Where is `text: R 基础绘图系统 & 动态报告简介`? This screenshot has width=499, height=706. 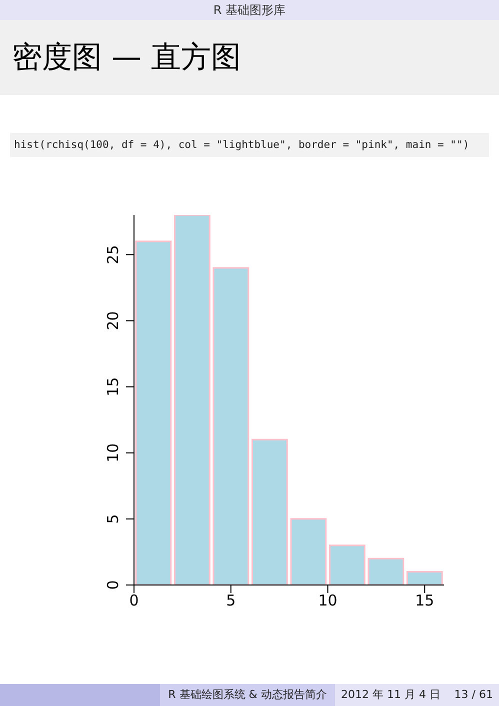 text: R 基础绘图系统 & 动态报告简介 is located at coordinates (247, 695).